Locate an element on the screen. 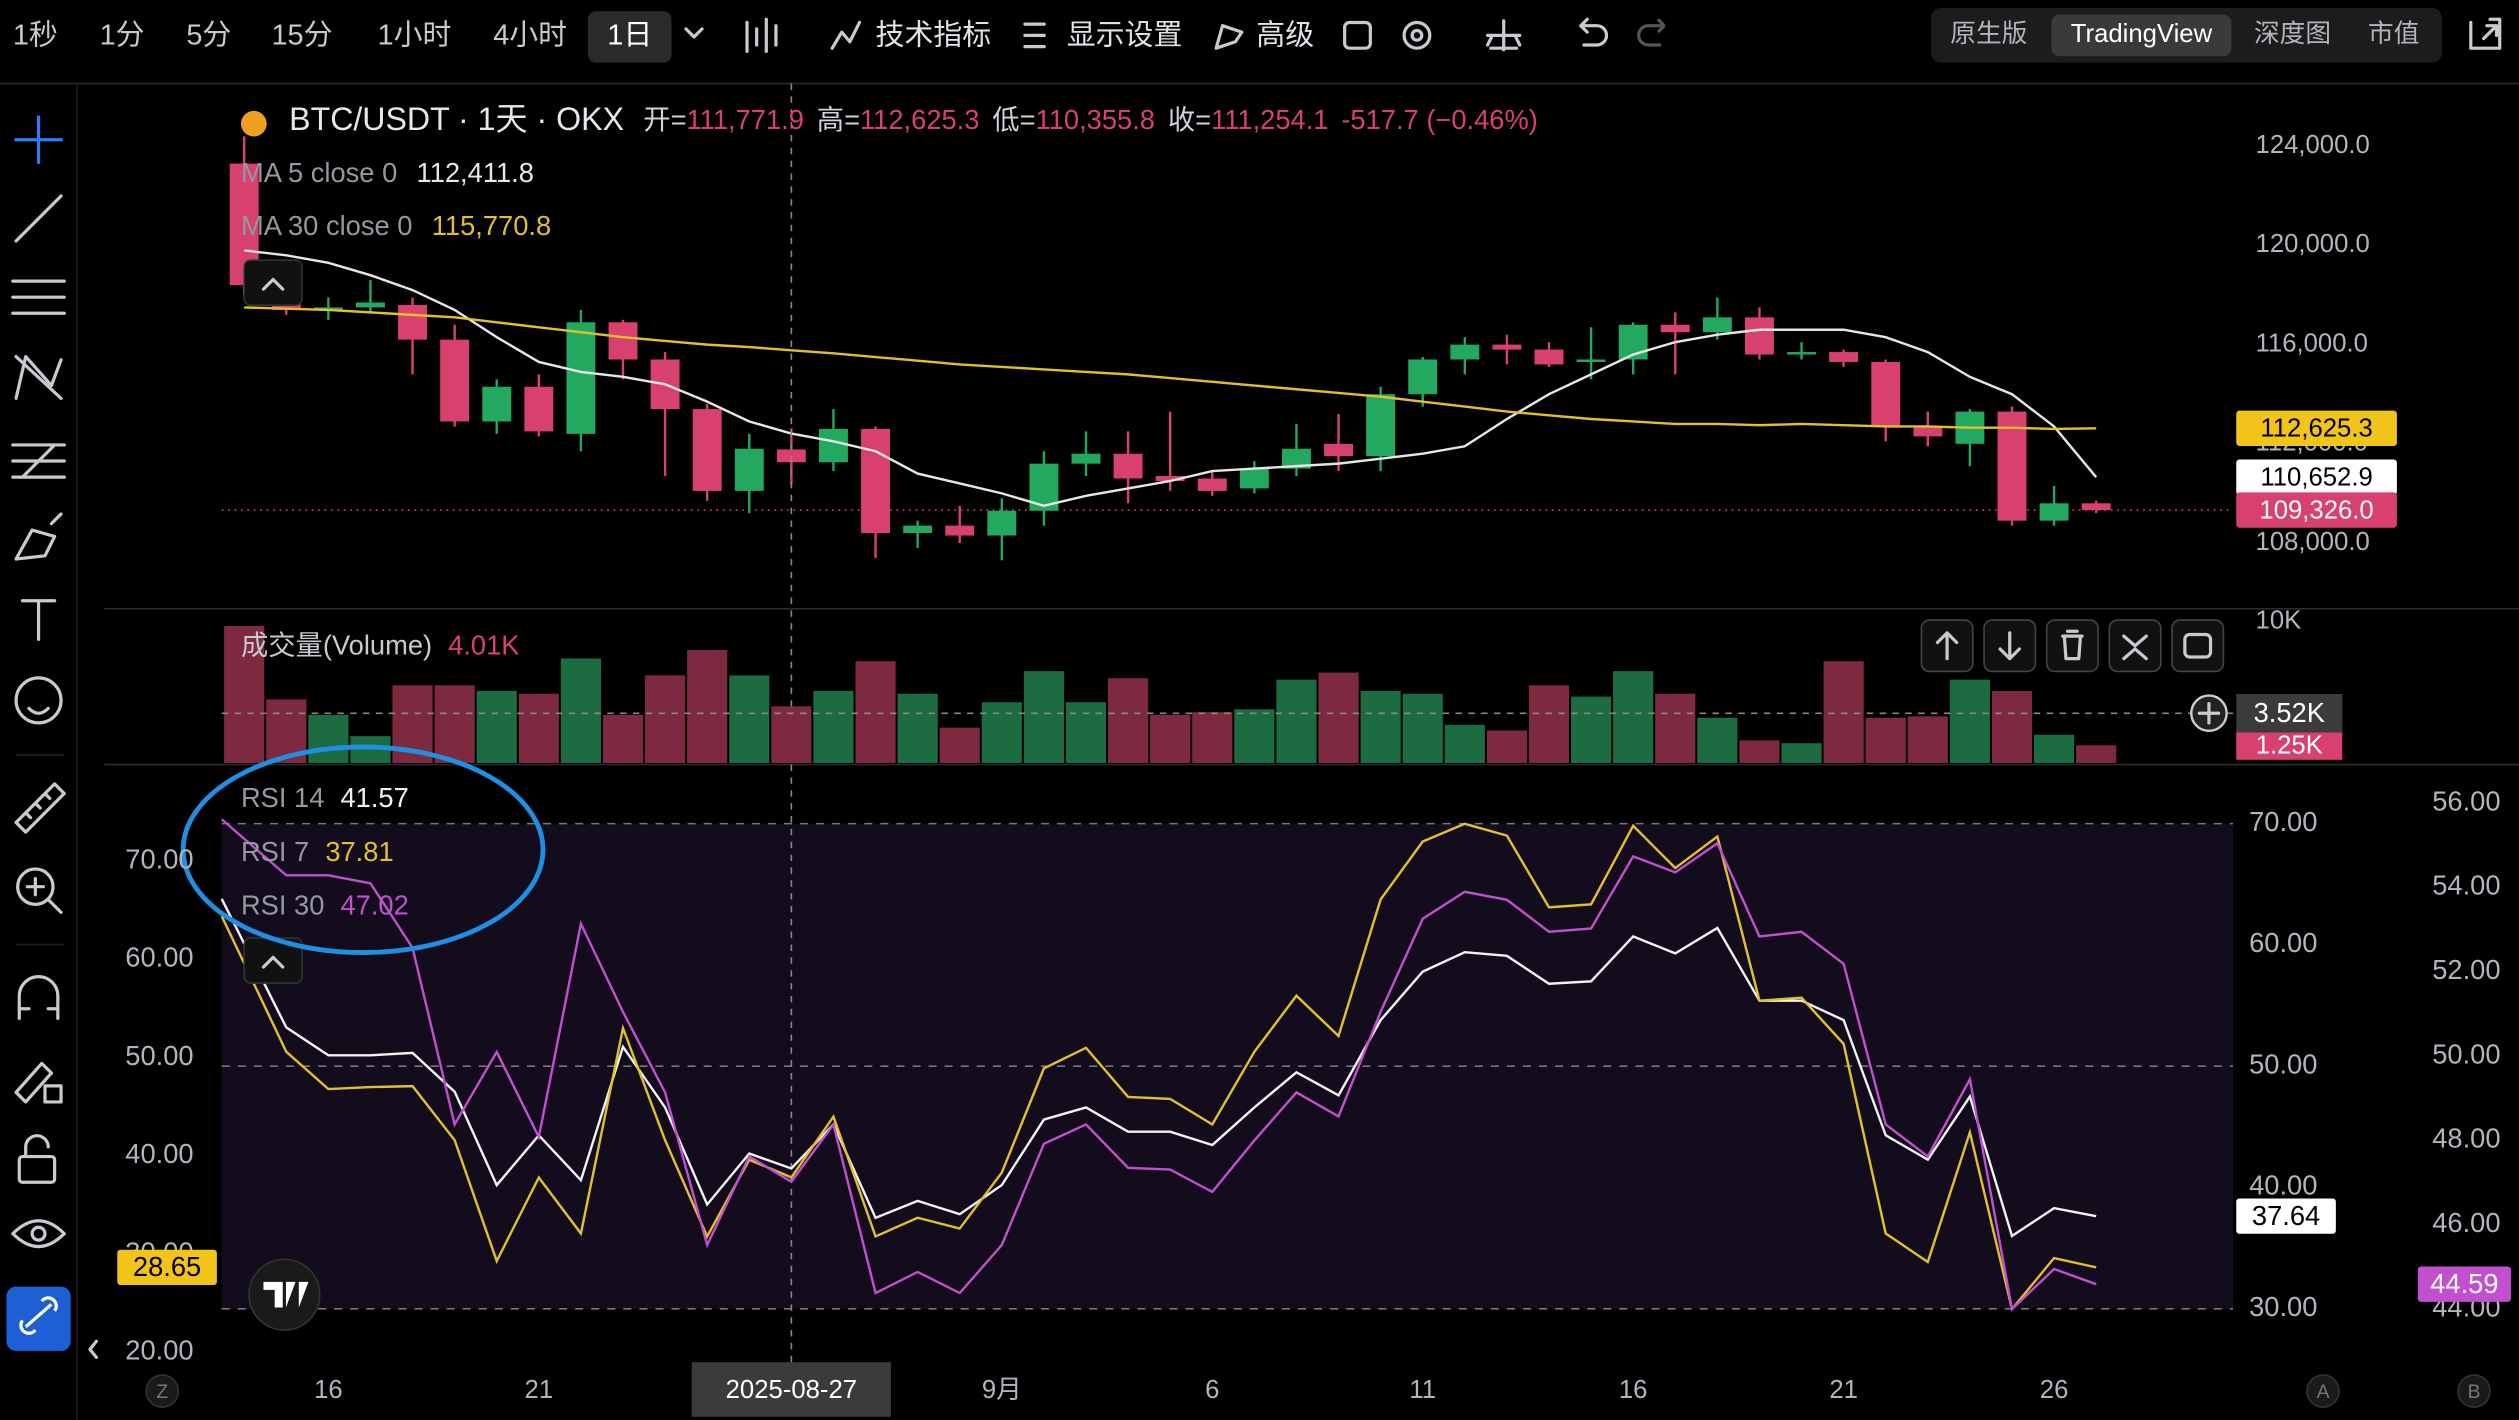 This screenshot has width=2519, height=1420. dropdown-icon is located at coordinates (694, 33).